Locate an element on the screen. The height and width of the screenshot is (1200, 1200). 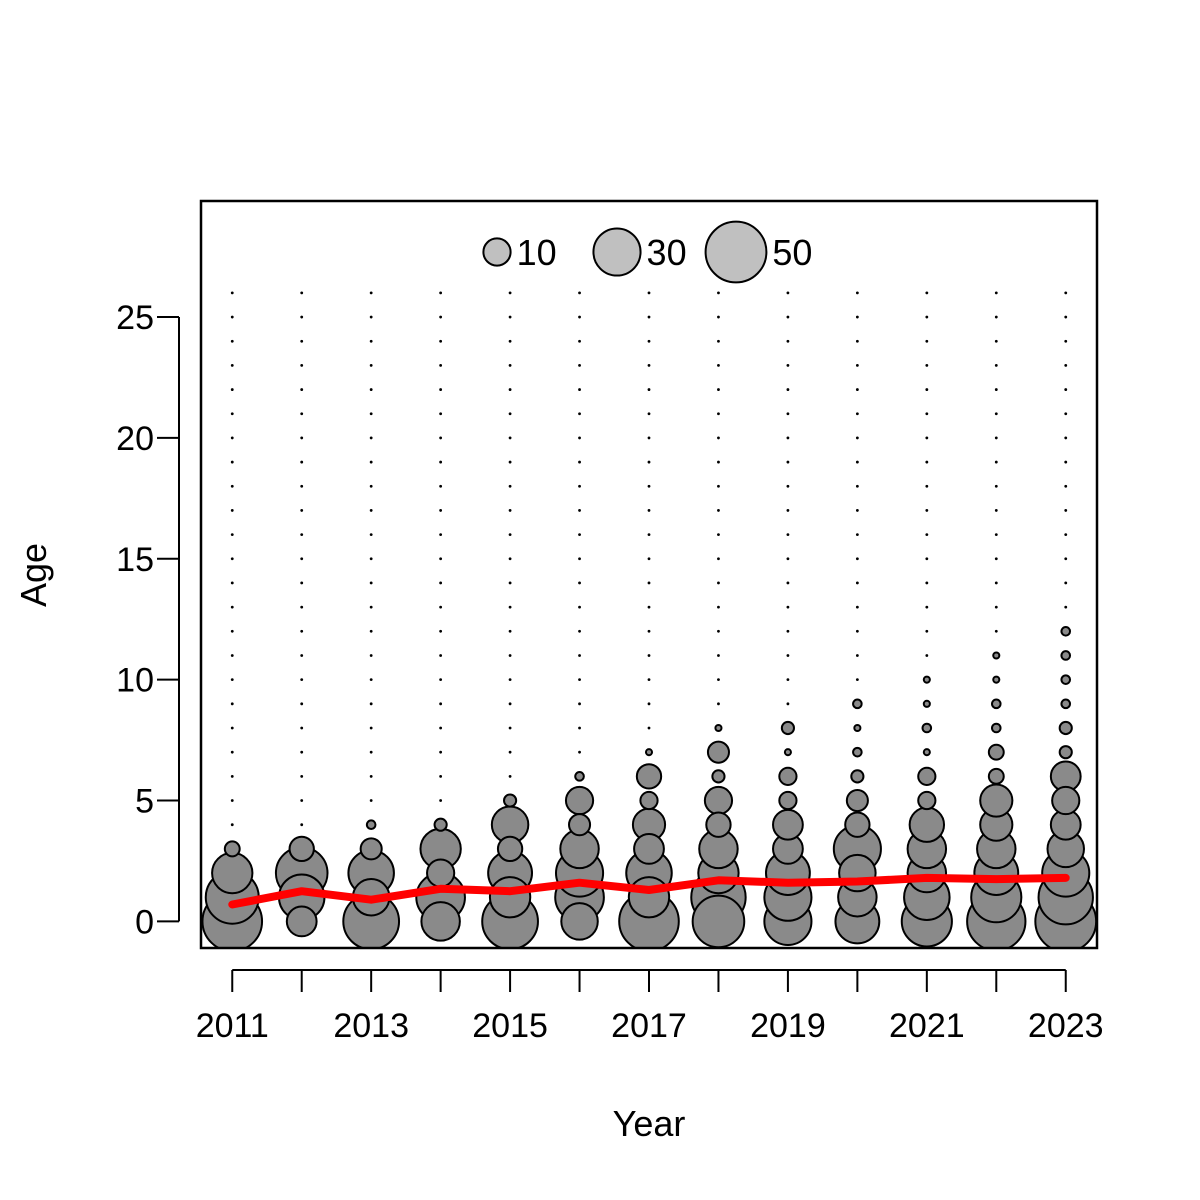
y-axis: 0 5 10 15 20 25 is located at coordinates (148, 620).